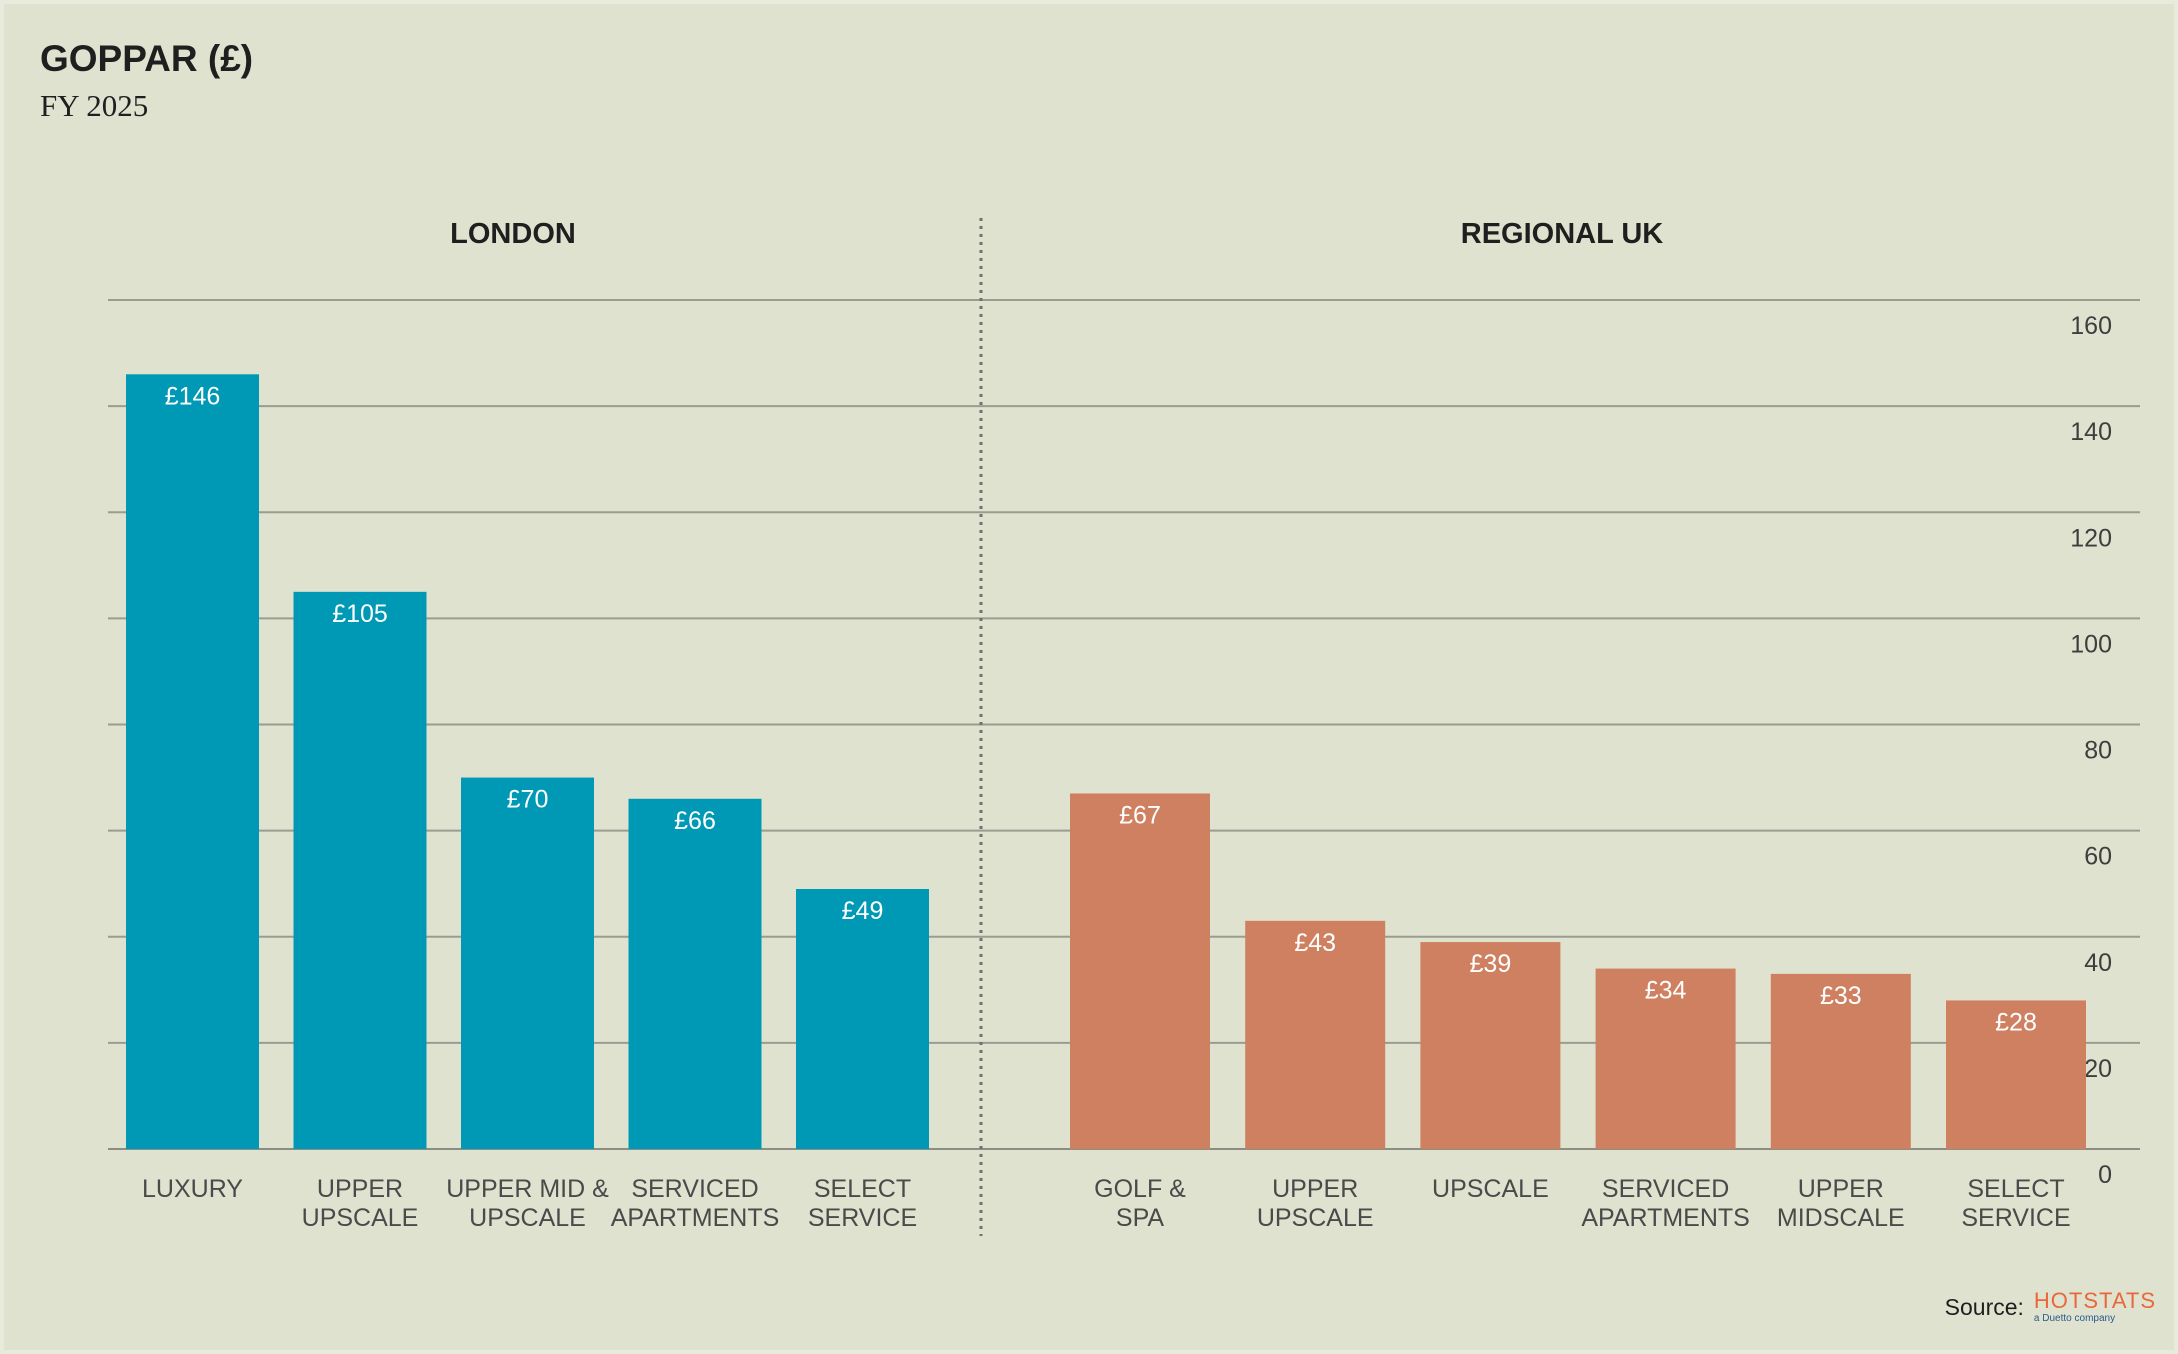 Image resolution: width=2178 pixels, height=1354 pixels. Describe the element at coordinates (695, 821) in the screenshot. I see `bar-value-label: £66` at that location.